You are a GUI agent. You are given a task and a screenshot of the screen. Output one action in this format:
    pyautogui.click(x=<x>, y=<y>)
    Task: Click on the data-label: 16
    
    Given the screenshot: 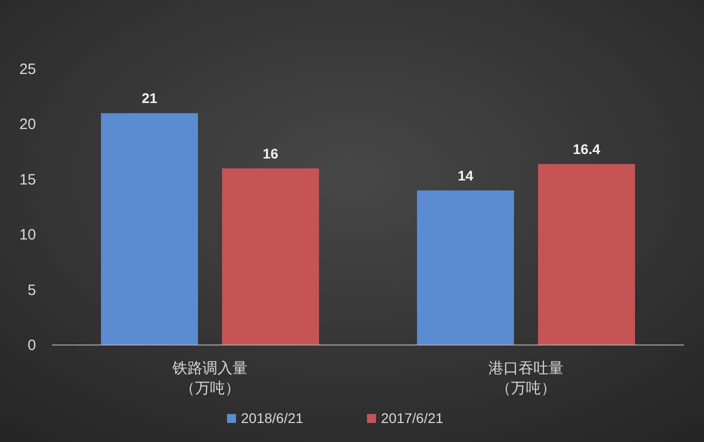 What is the action you would take?
    pyautogui.click(x=270, y=153)
    